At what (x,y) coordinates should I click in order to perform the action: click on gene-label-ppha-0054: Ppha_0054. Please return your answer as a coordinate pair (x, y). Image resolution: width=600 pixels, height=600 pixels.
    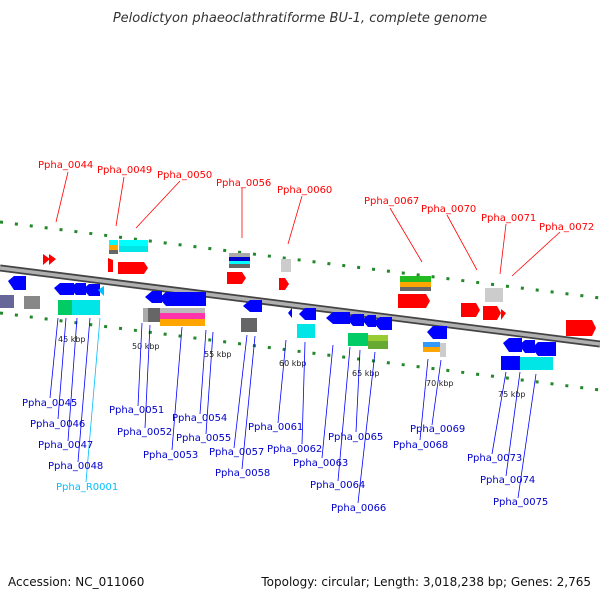
    Looking at the image, I should click on (199, 418).